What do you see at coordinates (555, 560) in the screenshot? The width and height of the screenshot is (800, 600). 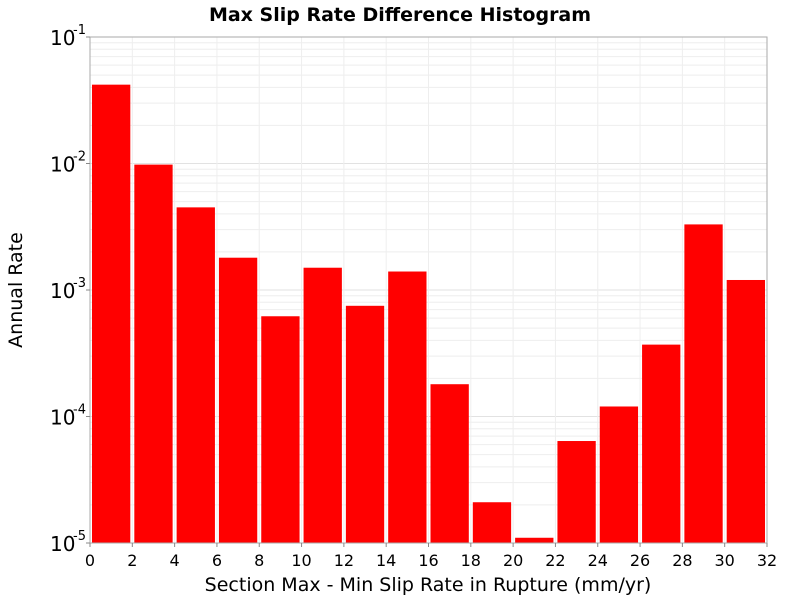 I see `x-tick-label: 22` at bounding box center [555, 560].